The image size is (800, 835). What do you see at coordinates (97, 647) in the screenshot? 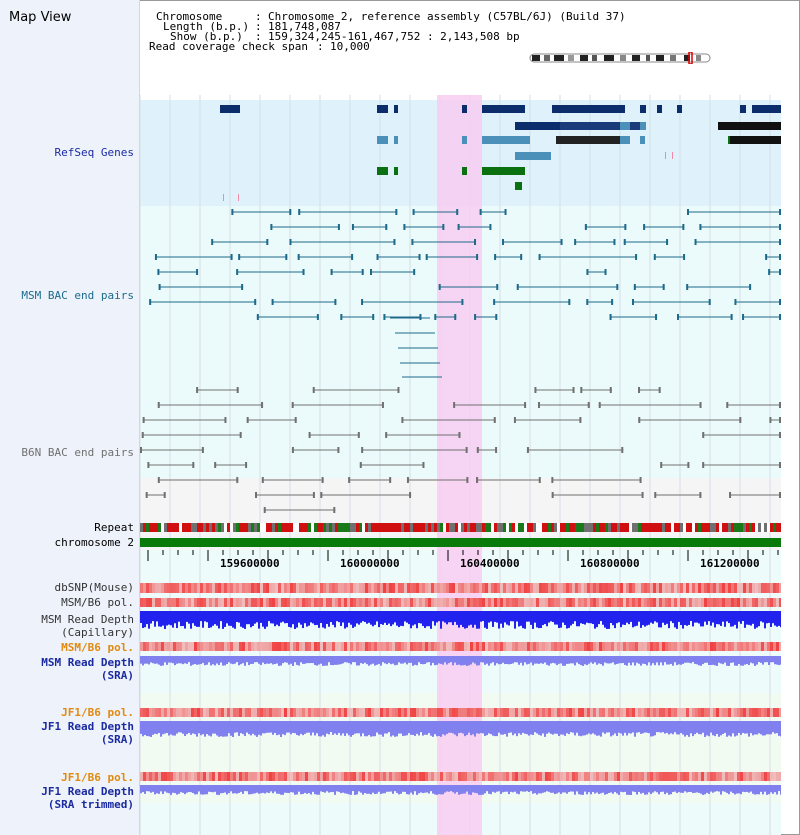
I see `track-label-msm-pol-sra: MSM/B6 pol.` at bounding box center [97, 647].